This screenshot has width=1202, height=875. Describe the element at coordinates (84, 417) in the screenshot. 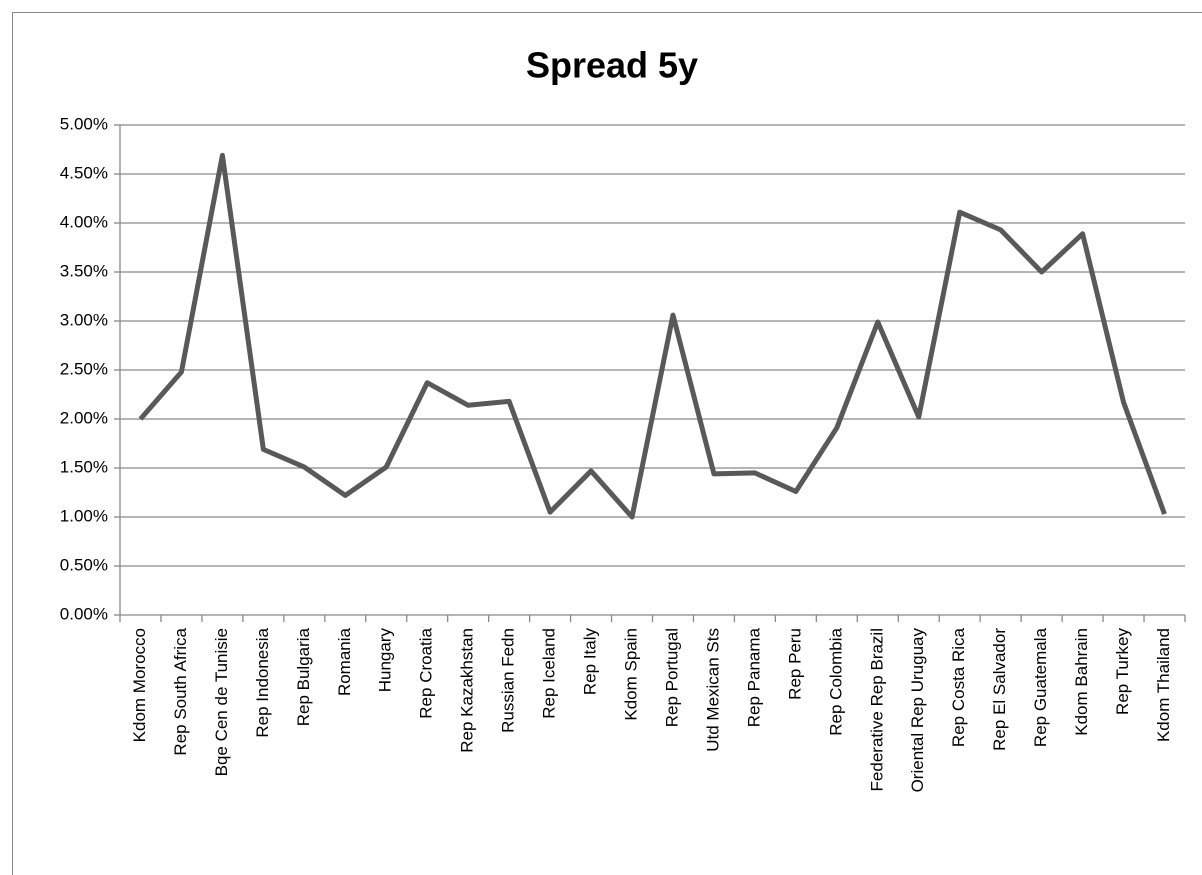

I see `y-tick-label: 2.00%` at that location.